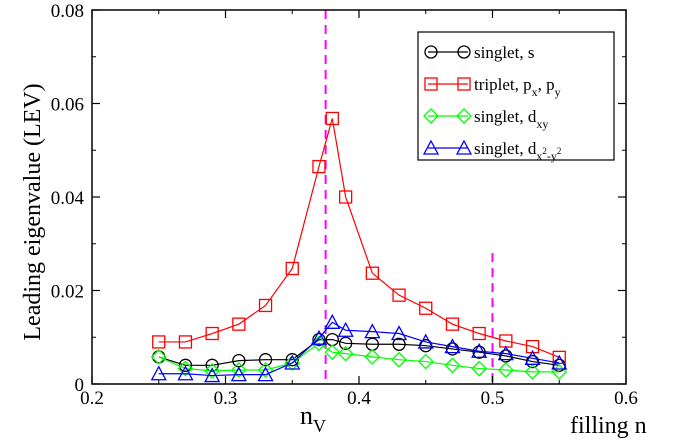 The width and height of the screenshot is (678, 445). I want to click on legend-label-main: triplet, p, so click(503, 84).